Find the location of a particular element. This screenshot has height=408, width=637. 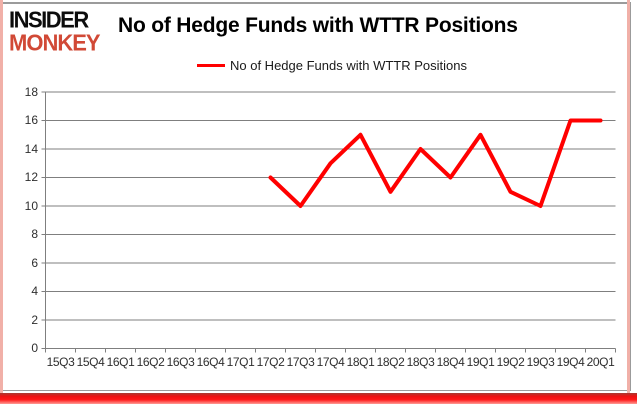

x-tick-label: 15Q4 is located at coordinates (90, 362).